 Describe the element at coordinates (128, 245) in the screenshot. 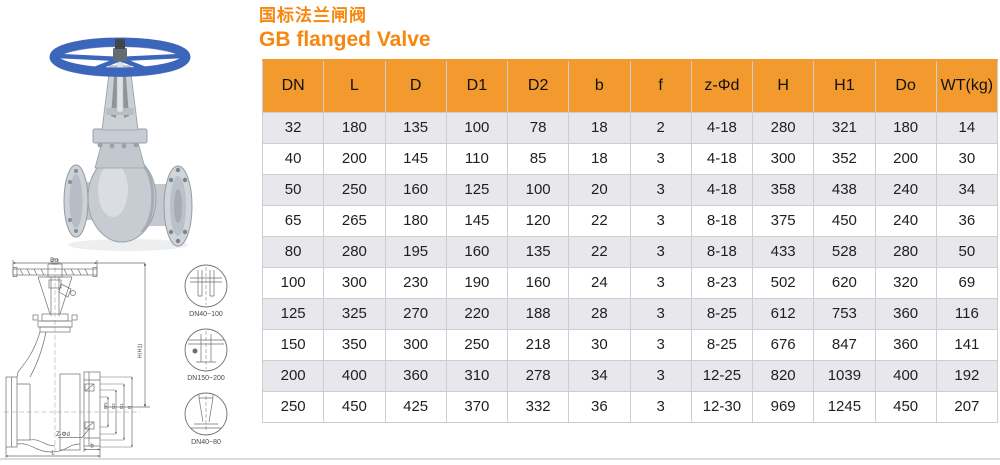

I see `photo-shadow` at that location.